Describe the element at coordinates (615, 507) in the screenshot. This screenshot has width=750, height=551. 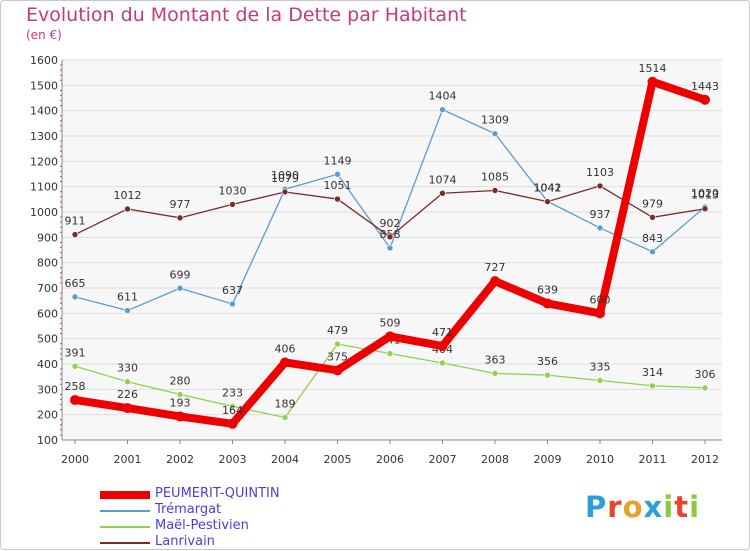
I see `logo-letter: r` at that location.